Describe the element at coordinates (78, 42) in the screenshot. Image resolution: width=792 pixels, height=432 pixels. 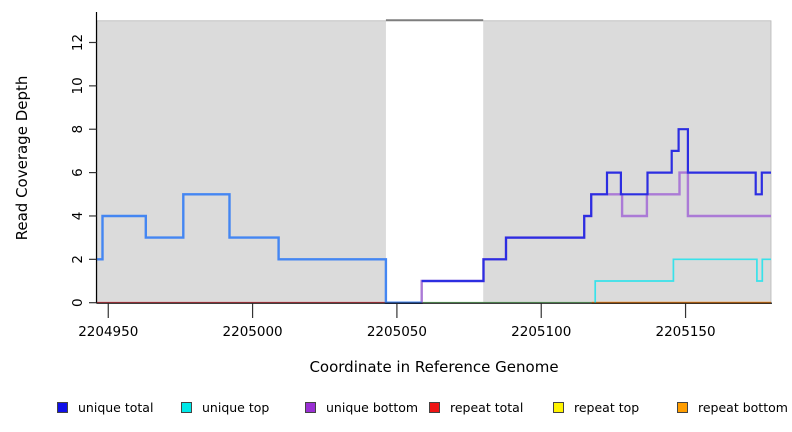
I see `y-tick-label: 12` at that location.